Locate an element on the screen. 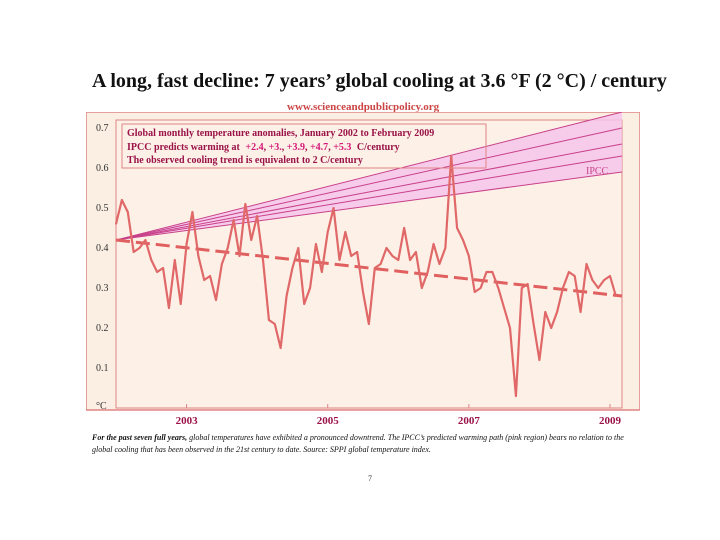  x-axis: 2003 2005 2007 2009 is located at coordinates (399, 415).